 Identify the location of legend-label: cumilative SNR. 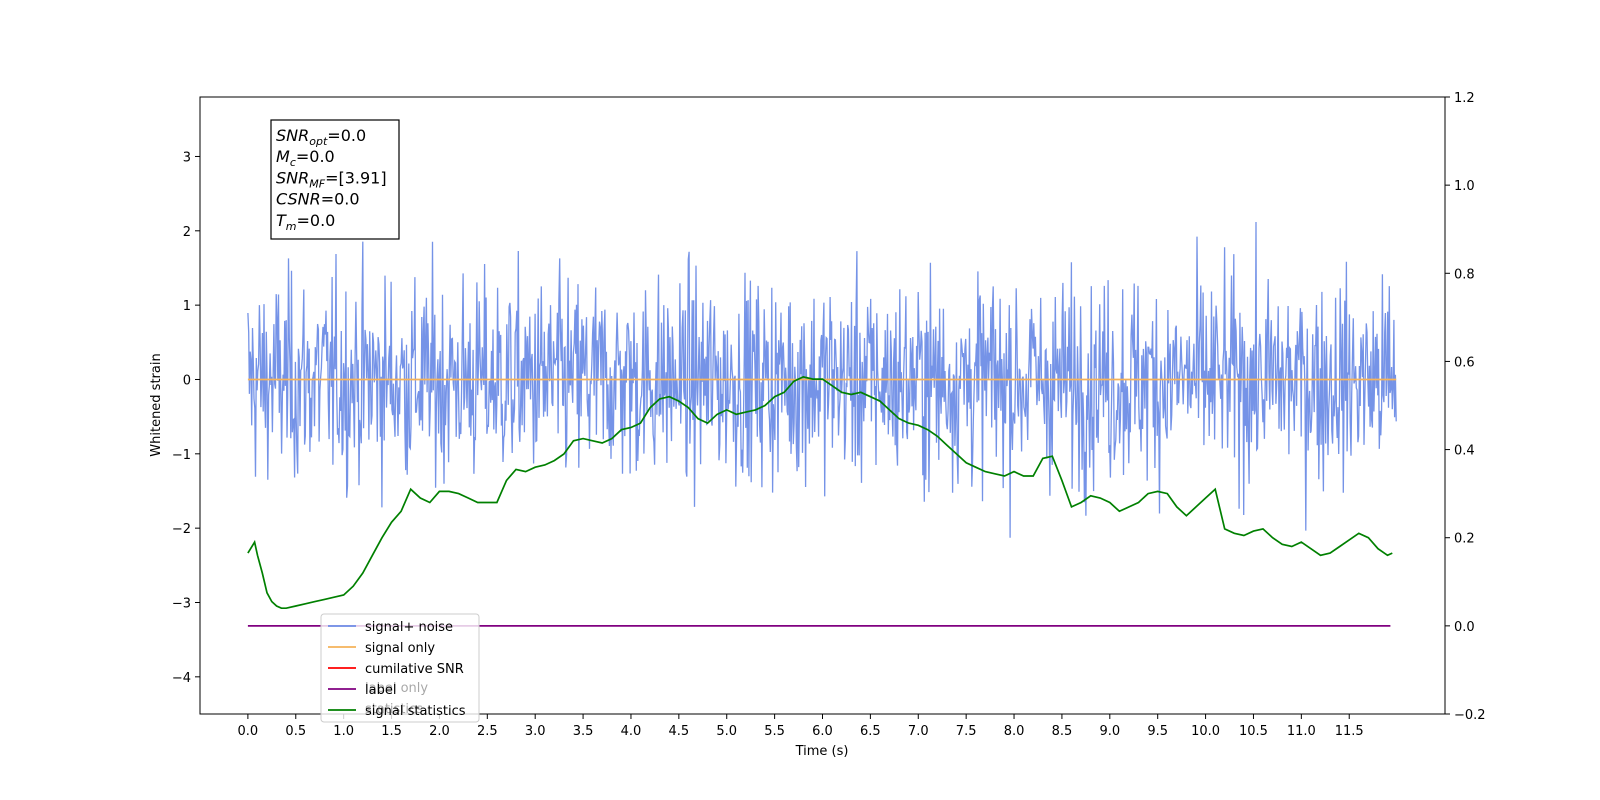
(414, 669).